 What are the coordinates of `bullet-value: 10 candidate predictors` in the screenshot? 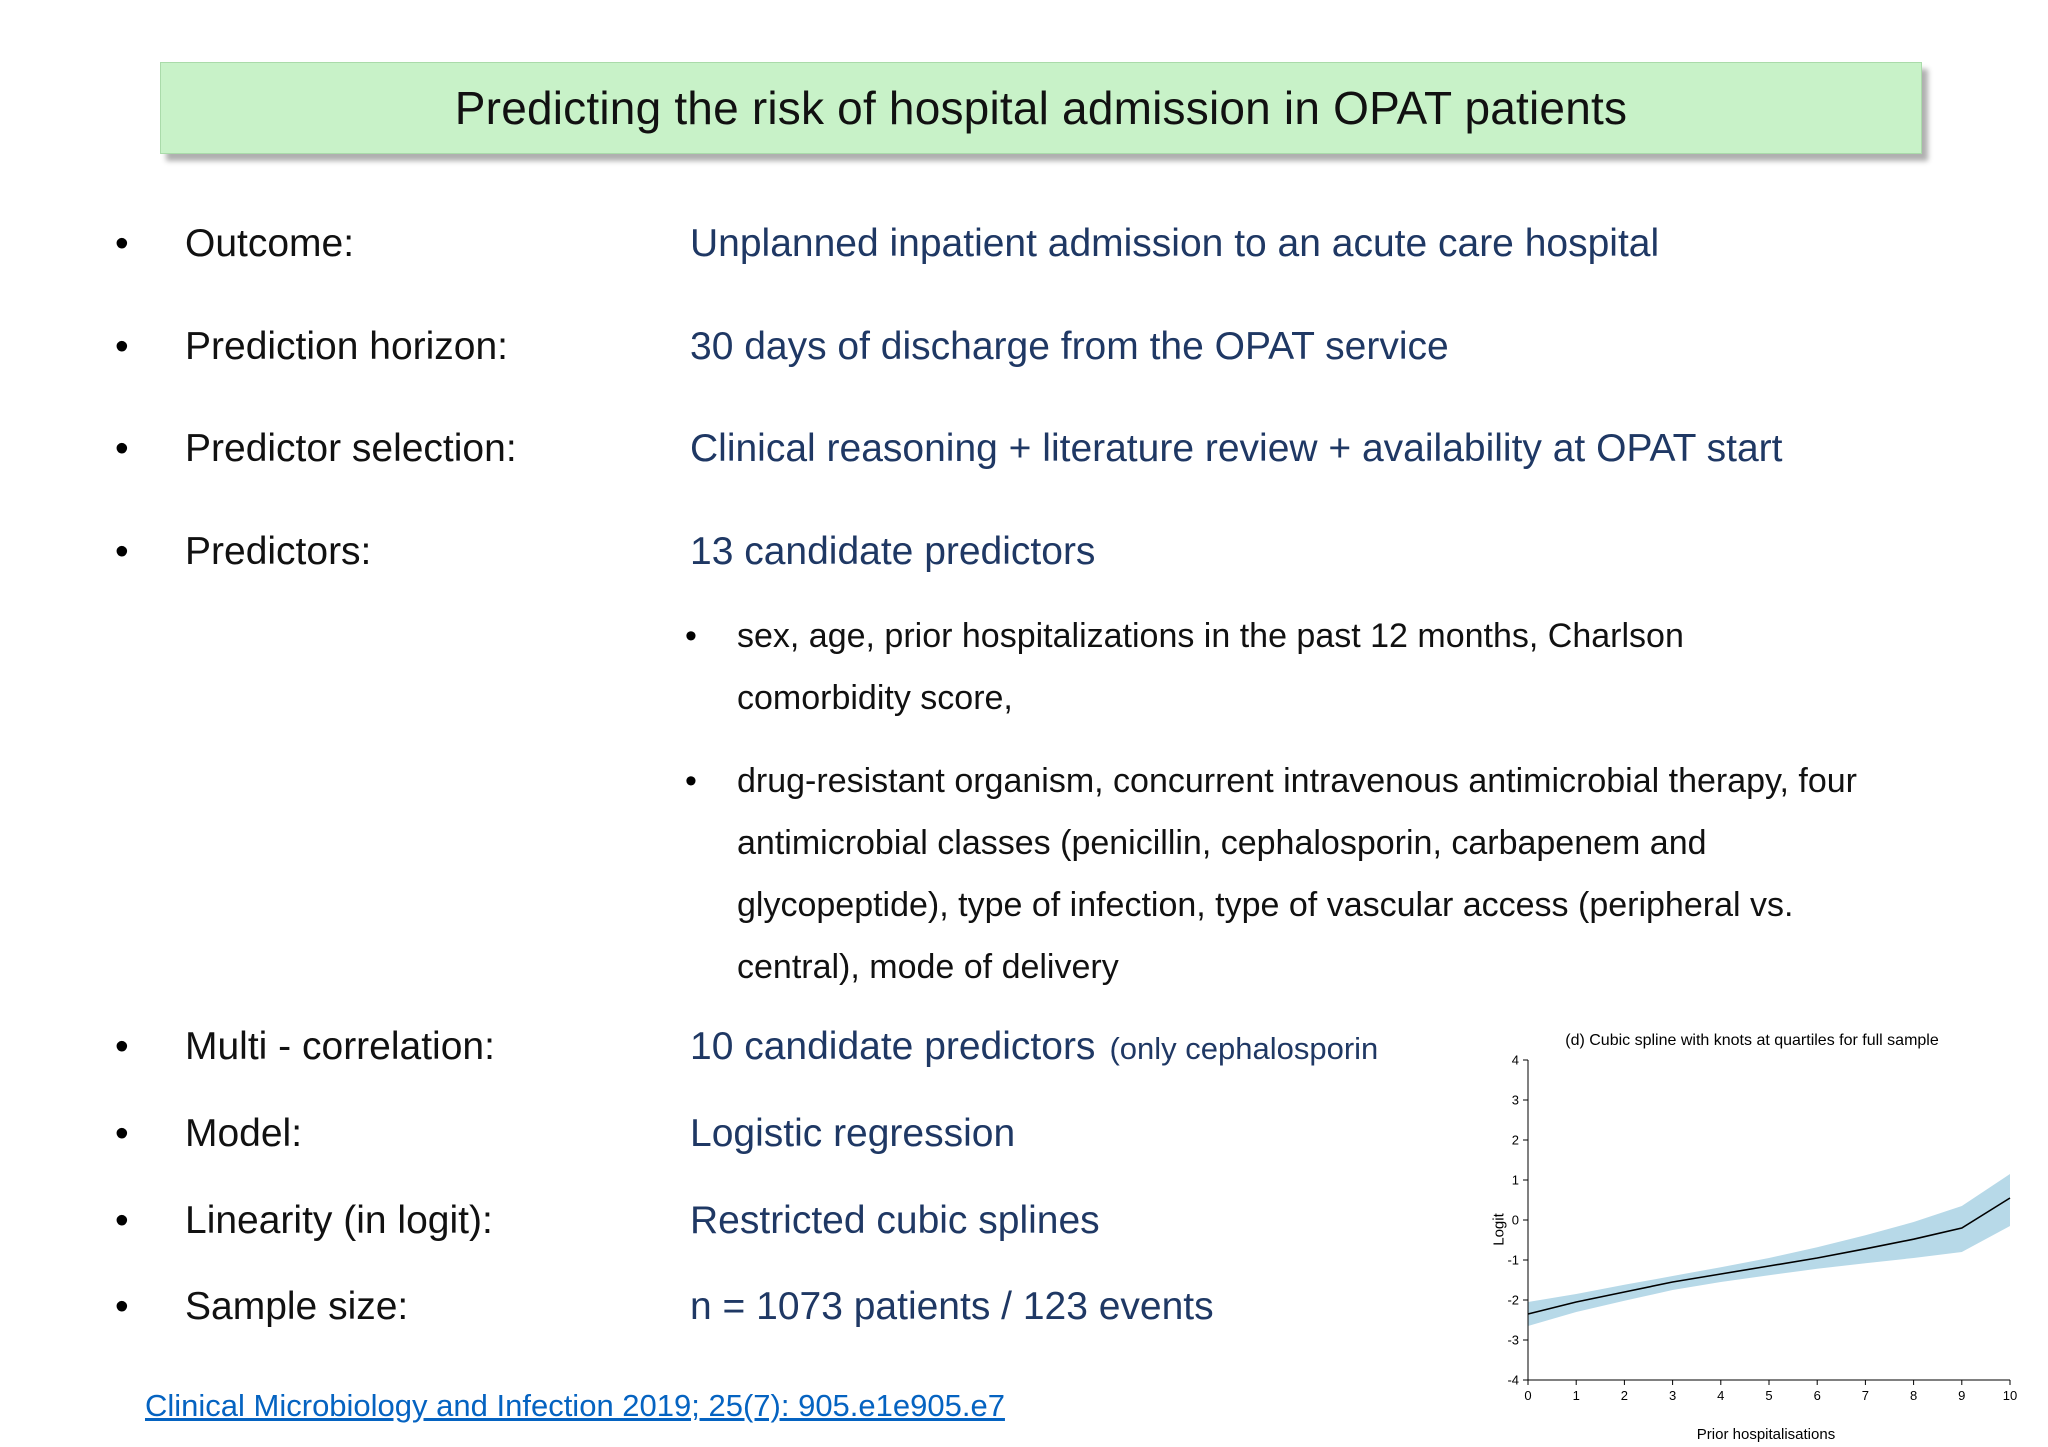 It's located at (893, 1046).